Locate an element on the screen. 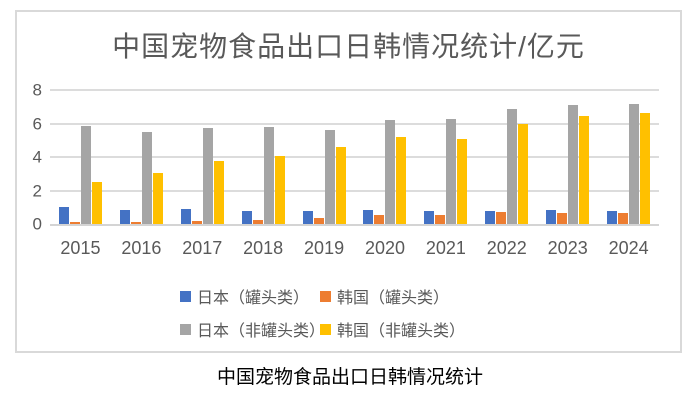  legend: 日本（罐头类） 韩国（罐头类） 日本（非罐头类） 韩国（非罐头类） is located at coordinates (322, 312).